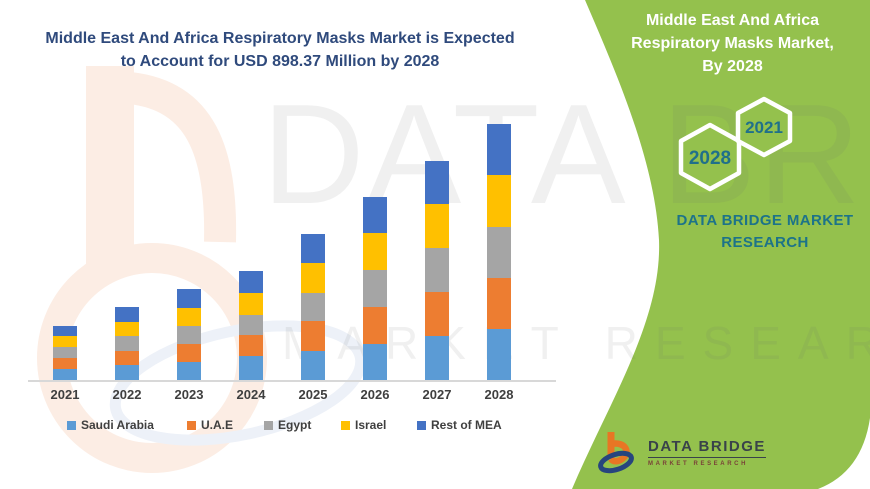 The width and height of the screenshot is (870, 489). What do you see at coordinates (755, 232) in the screenshot?
I see `brand-text: DATA BRIDGE MARKET RESEARCH` at bounding box center [755, 232].